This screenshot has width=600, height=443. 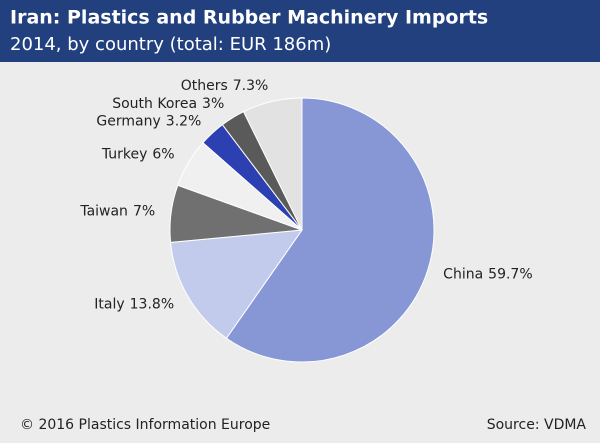 I want to click on slice-label: Taiwan 7%, so click(x=117, y=211).